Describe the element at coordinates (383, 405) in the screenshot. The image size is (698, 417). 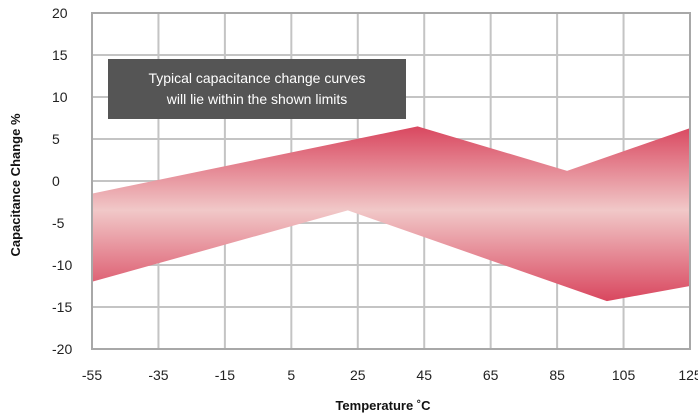
I see `x-axis-title: Temperature ˚C` at that location.